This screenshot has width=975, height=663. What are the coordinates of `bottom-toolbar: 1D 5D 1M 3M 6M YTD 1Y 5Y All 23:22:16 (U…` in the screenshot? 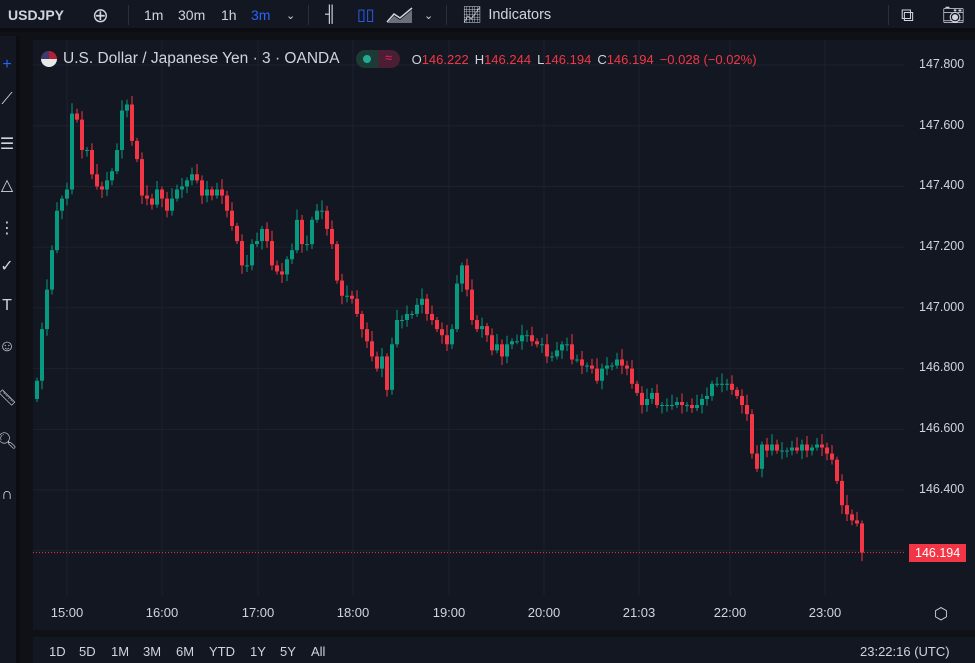 It's located at (504, 650).